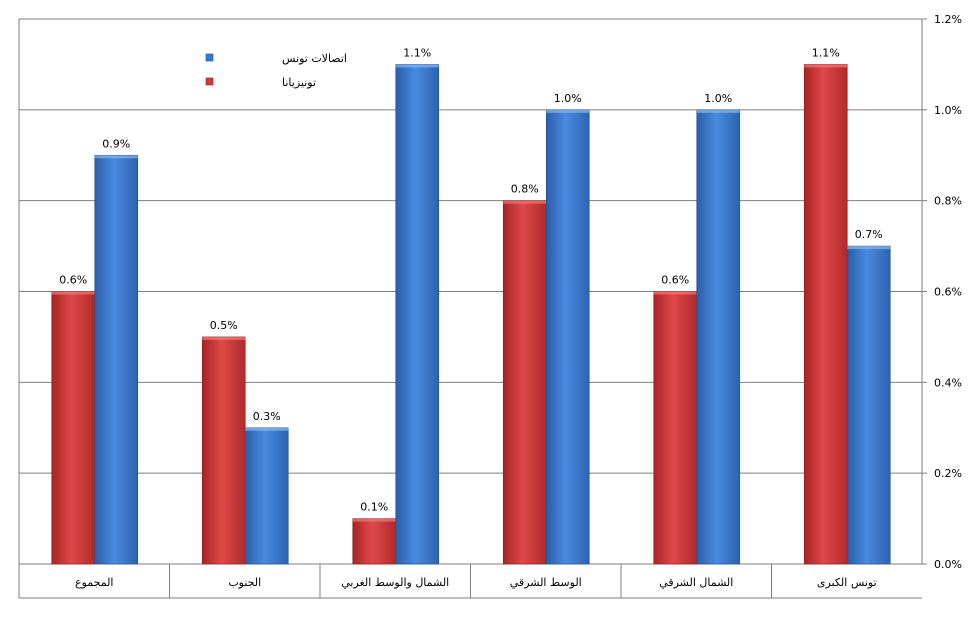 Image resolution: width=979 pixels, height=621 pixels. I want to click on y-tick-label: 0.6%, so click(948, 292).